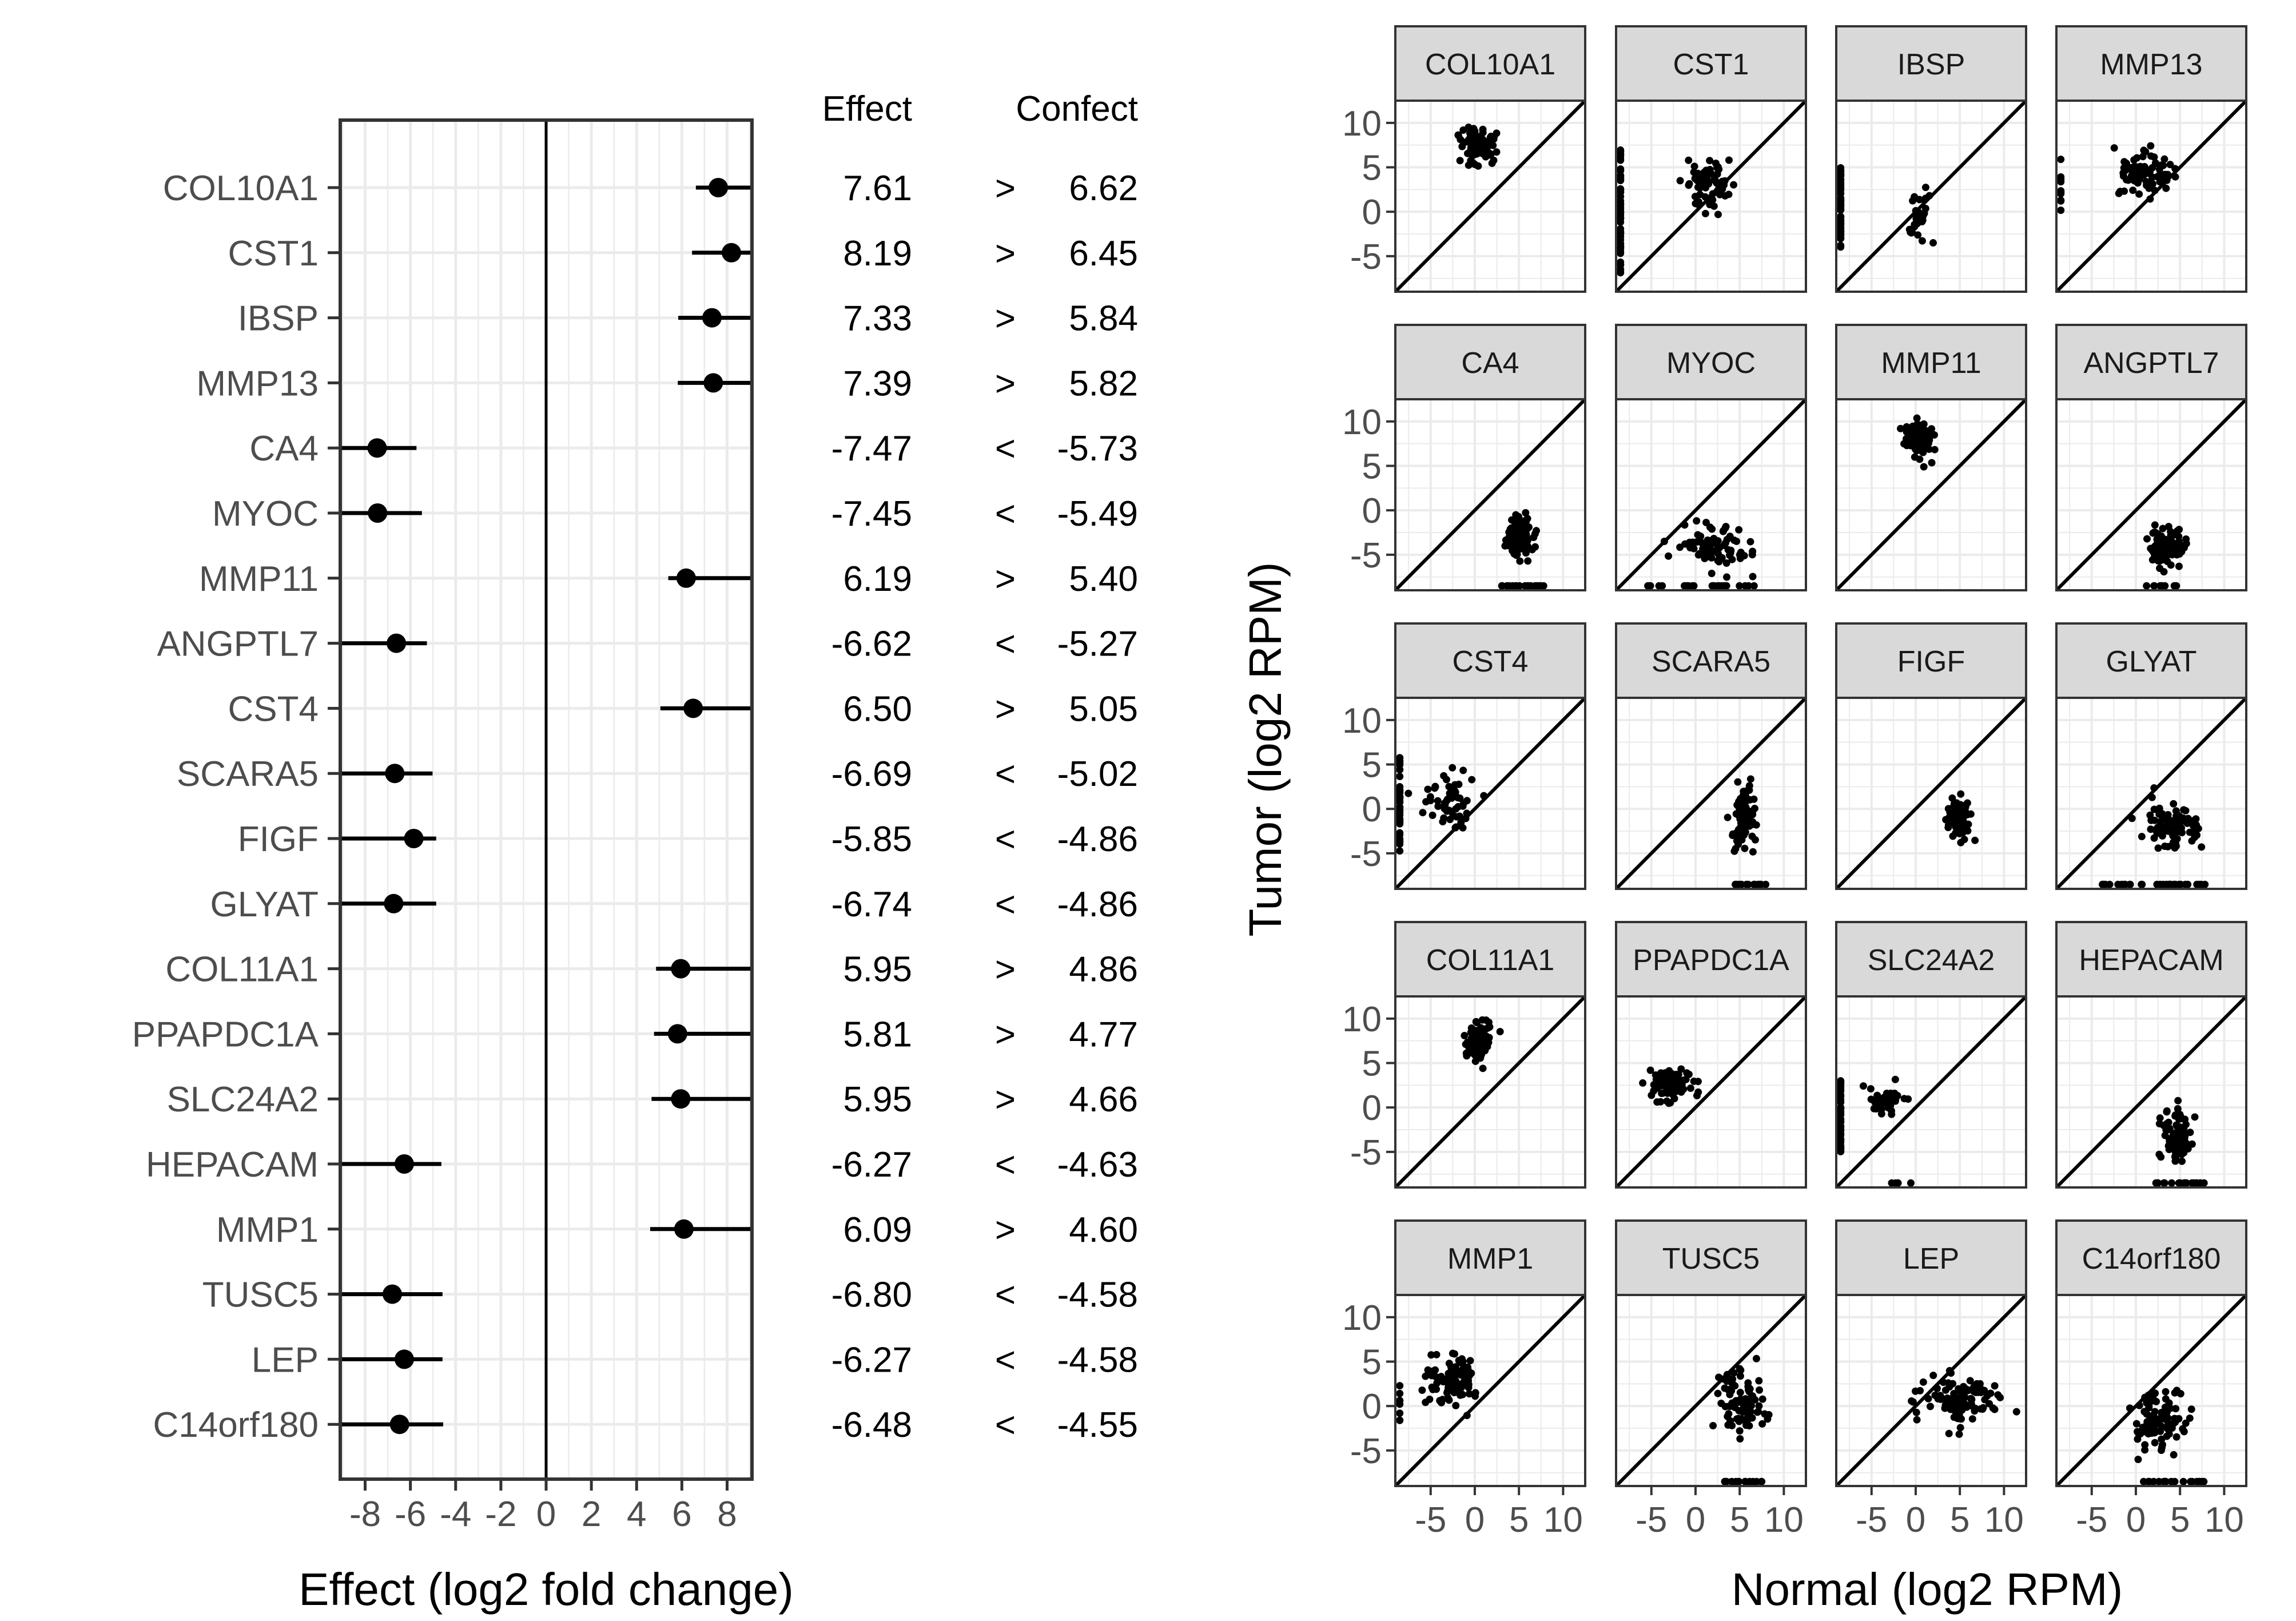 The height and width of the screenshot is (1621, 2296). Describe the element at coordinates (867, 109) in the screenshot. I see `effect-column-header: Effect` at that location.